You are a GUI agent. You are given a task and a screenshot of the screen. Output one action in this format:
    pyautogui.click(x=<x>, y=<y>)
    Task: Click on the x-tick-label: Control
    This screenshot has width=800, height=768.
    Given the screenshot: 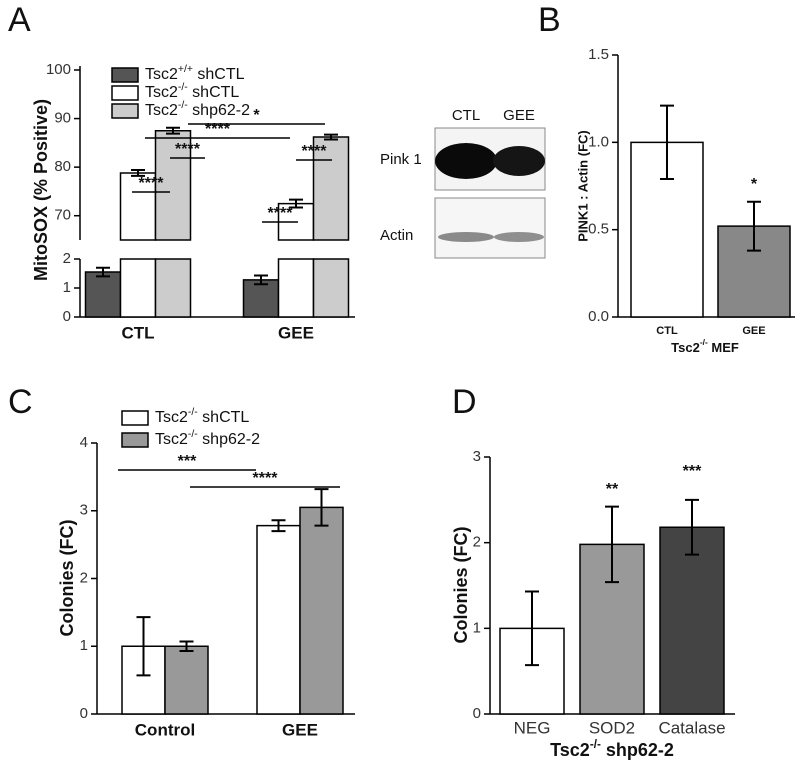 What is the action you would take?
    pyautogui.click(x=165, y=729)
    